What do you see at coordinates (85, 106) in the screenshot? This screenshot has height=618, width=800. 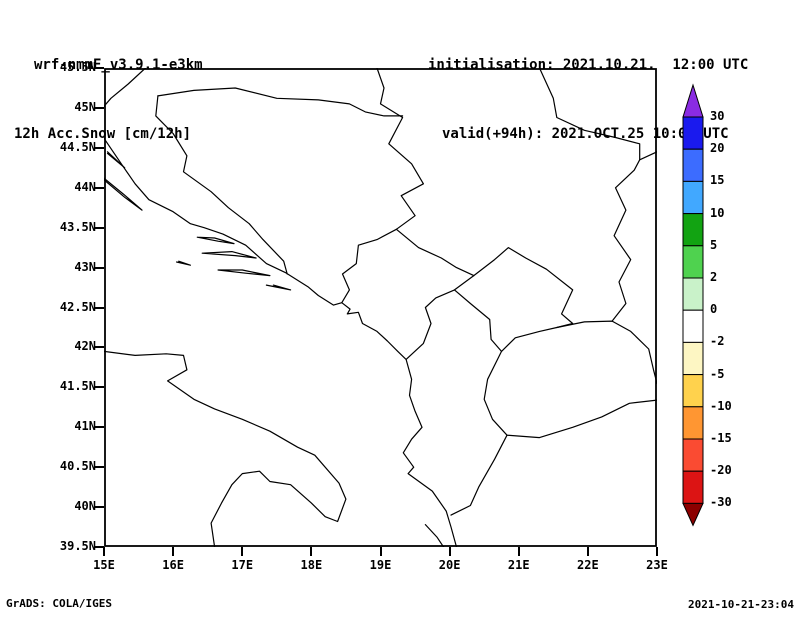 I see `lat-tick-label: 45N` at bounding box center [85, 106].